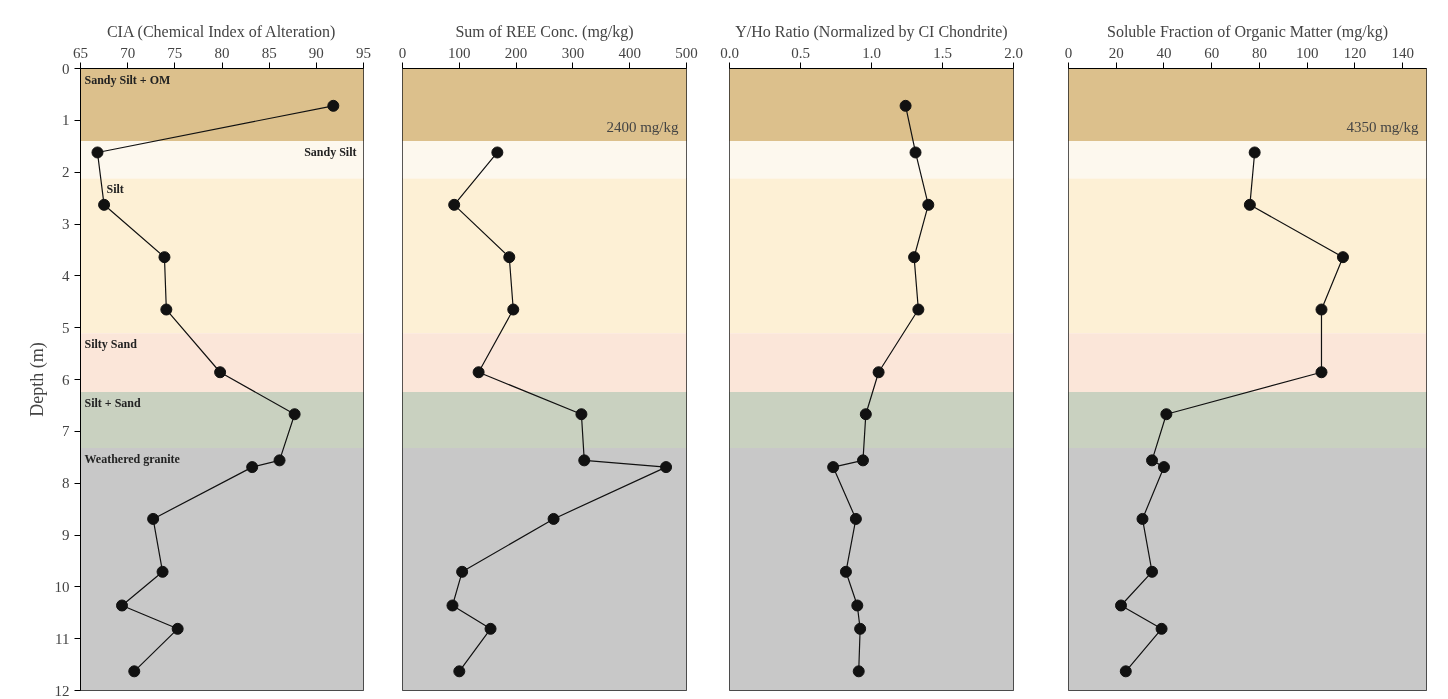 The width and height of the screenshot is (1448, 699). Describe the element at coordinates (871, 52) in the screenshot. I see `x-tick-label: 1.0` at that location.